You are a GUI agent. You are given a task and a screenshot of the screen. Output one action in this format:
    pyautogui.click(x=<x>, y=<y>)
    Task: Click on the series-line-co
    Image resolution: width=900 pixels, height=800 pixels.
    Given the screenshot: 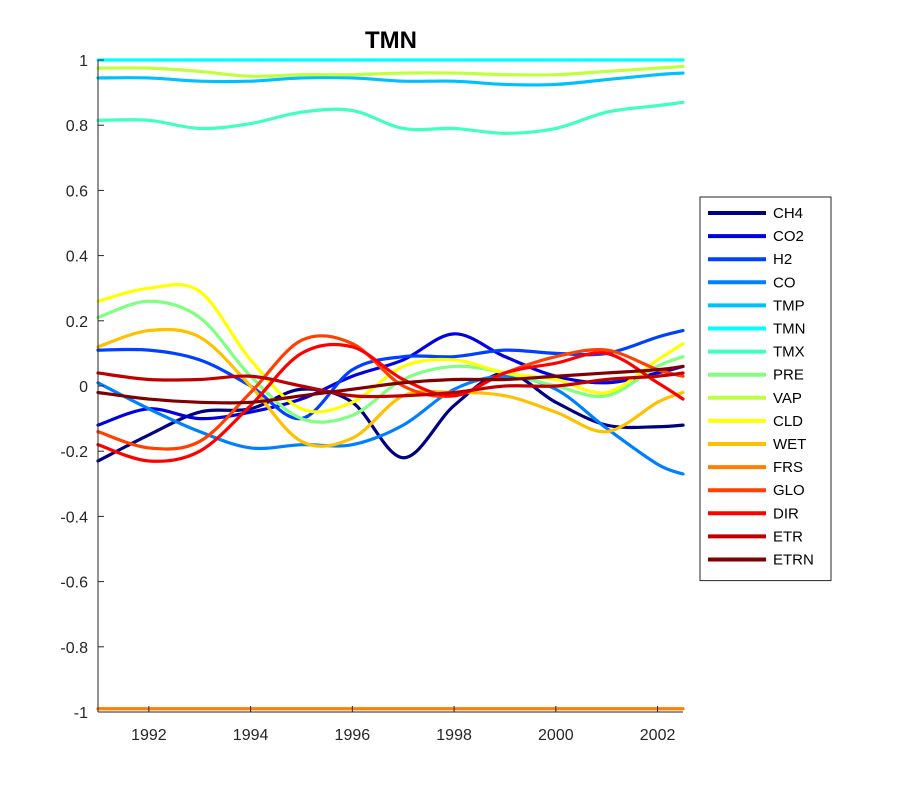 What is the action you would take?
    pyautogui.click(x=390, y=425)
    